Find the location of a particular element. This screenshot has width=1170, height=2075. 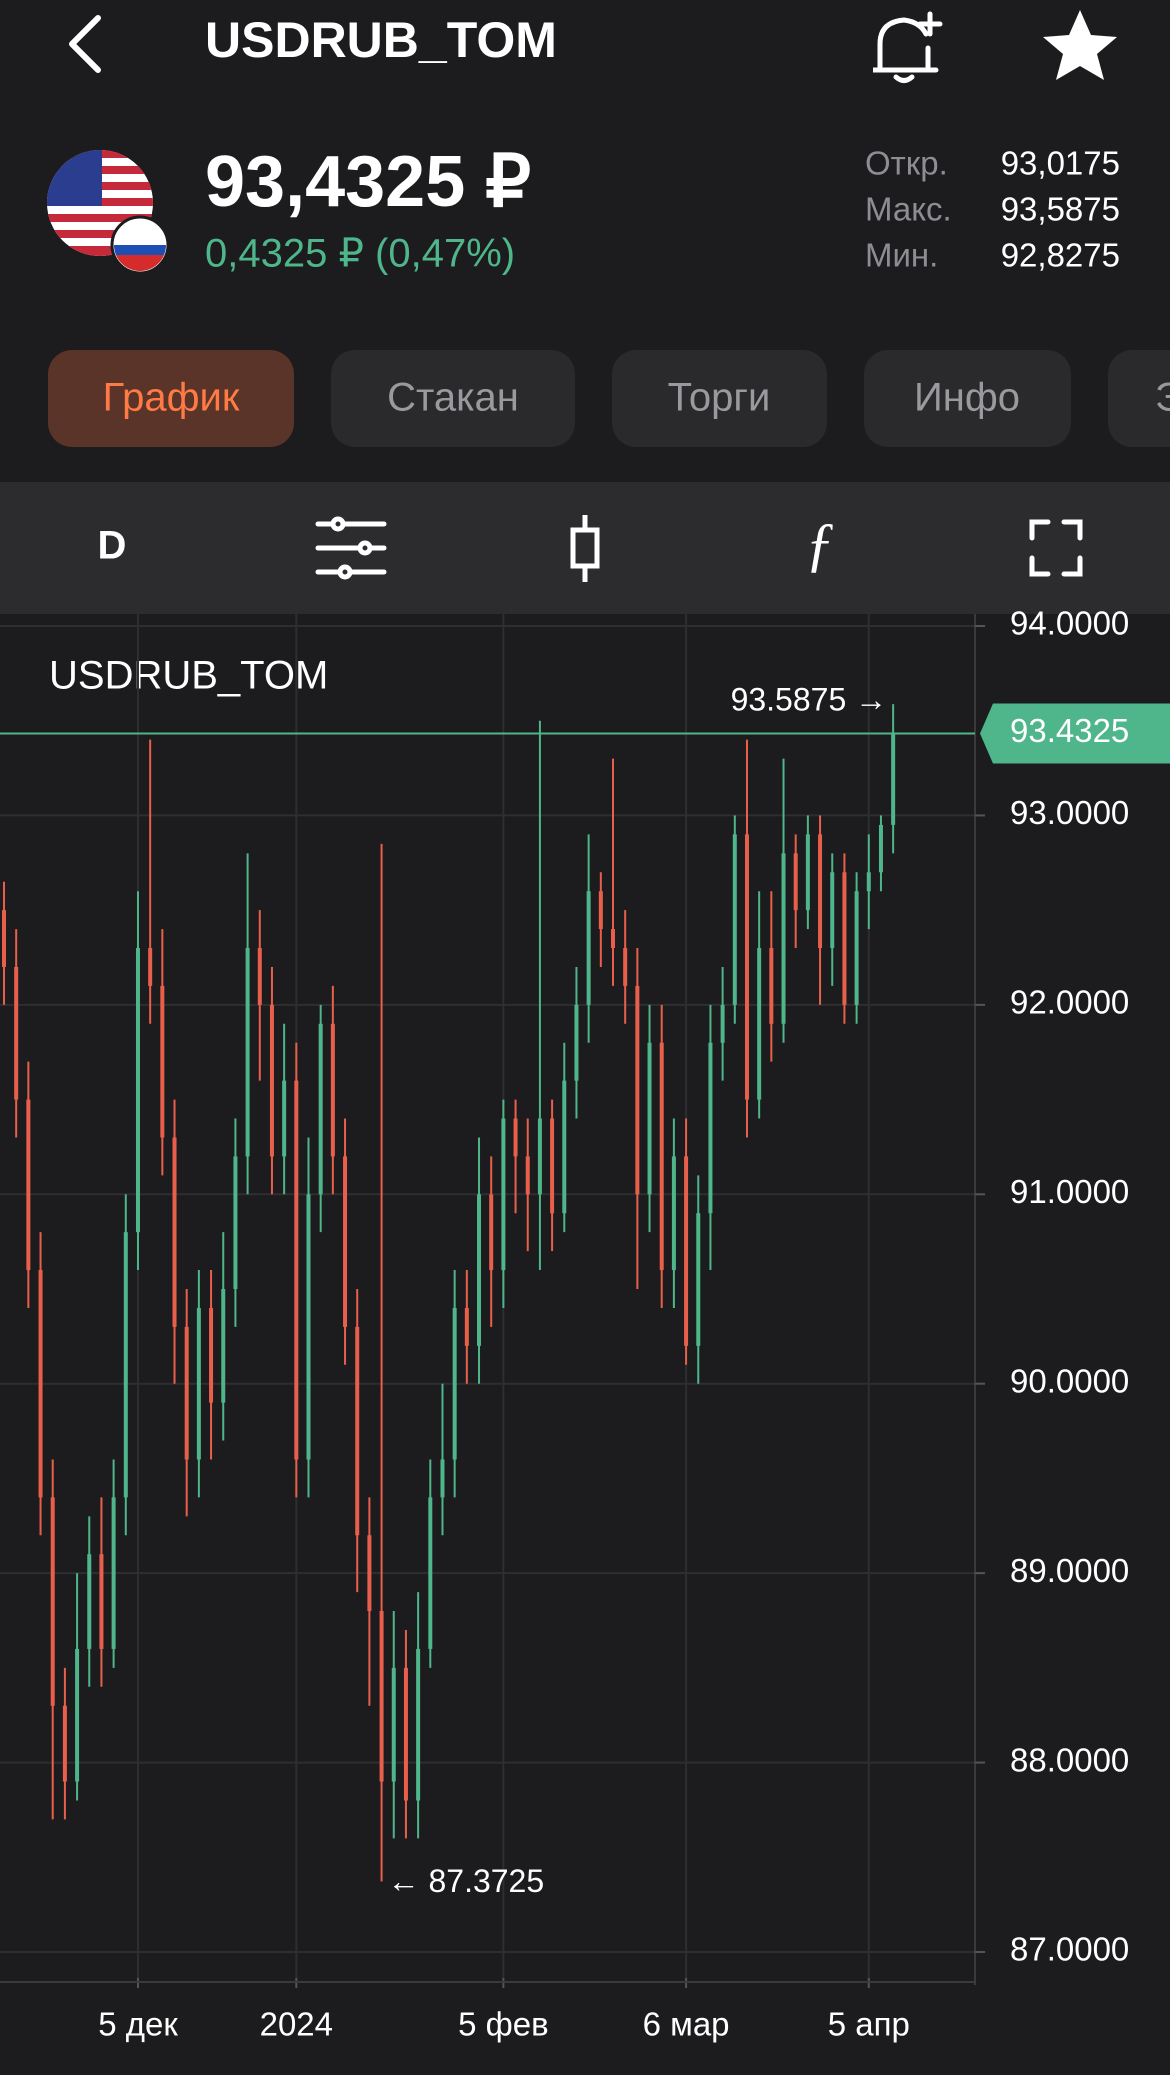

y-tick-label: 93.0000 is located at coordinates (1069, 812).